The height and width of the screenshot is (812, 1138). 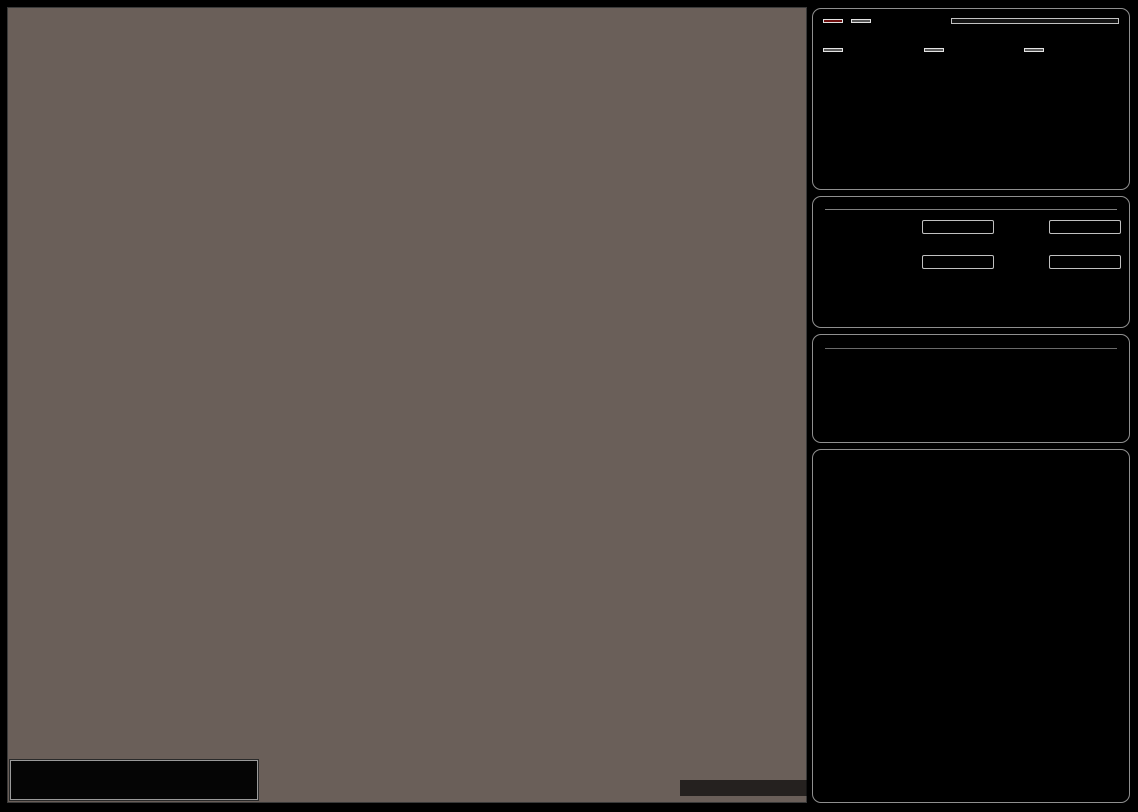 I want to click on trend-graph, so click(x=971, y=626).